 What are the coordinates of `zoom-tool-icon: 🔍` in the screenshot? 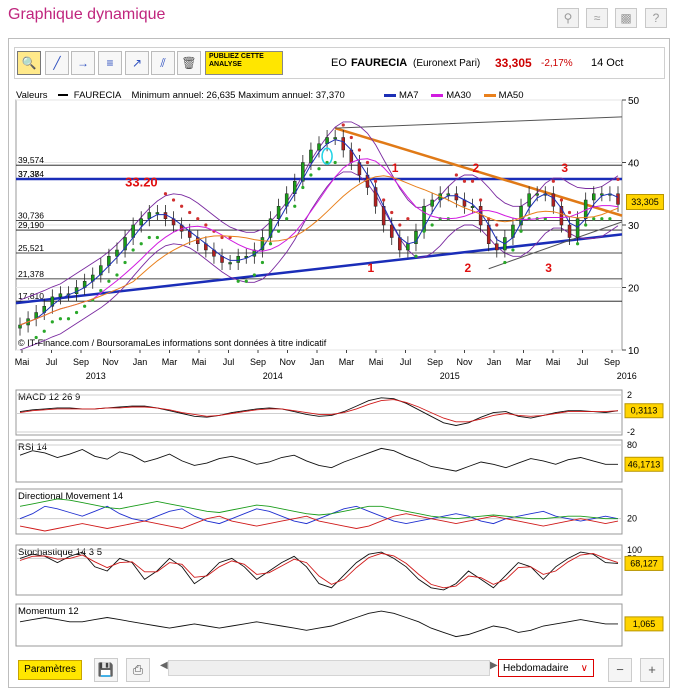 It's located at (29, 63).